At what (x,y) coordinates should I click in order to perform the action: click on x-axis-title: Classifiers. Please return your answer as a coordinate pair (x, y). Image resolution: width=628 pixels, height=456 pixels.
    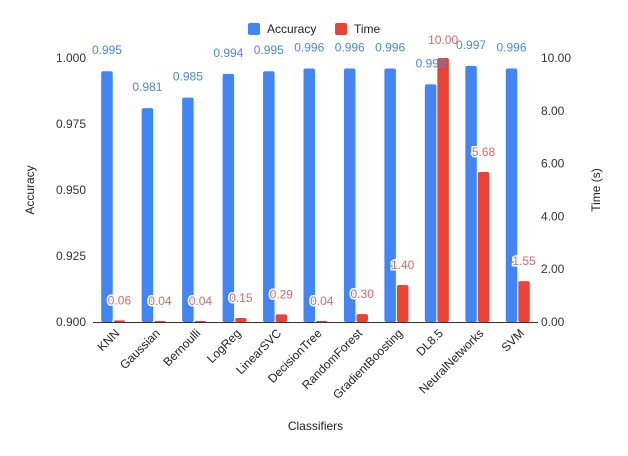
    Looking at the image, I should click on (315, 426).